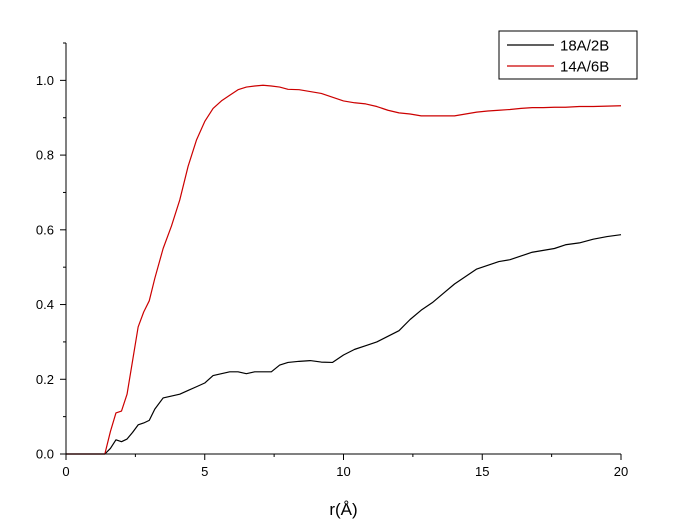  Describe the element at coordinates (584, 46) in the screenshot. I see `legend-label-1: 18A/2B` at that location.